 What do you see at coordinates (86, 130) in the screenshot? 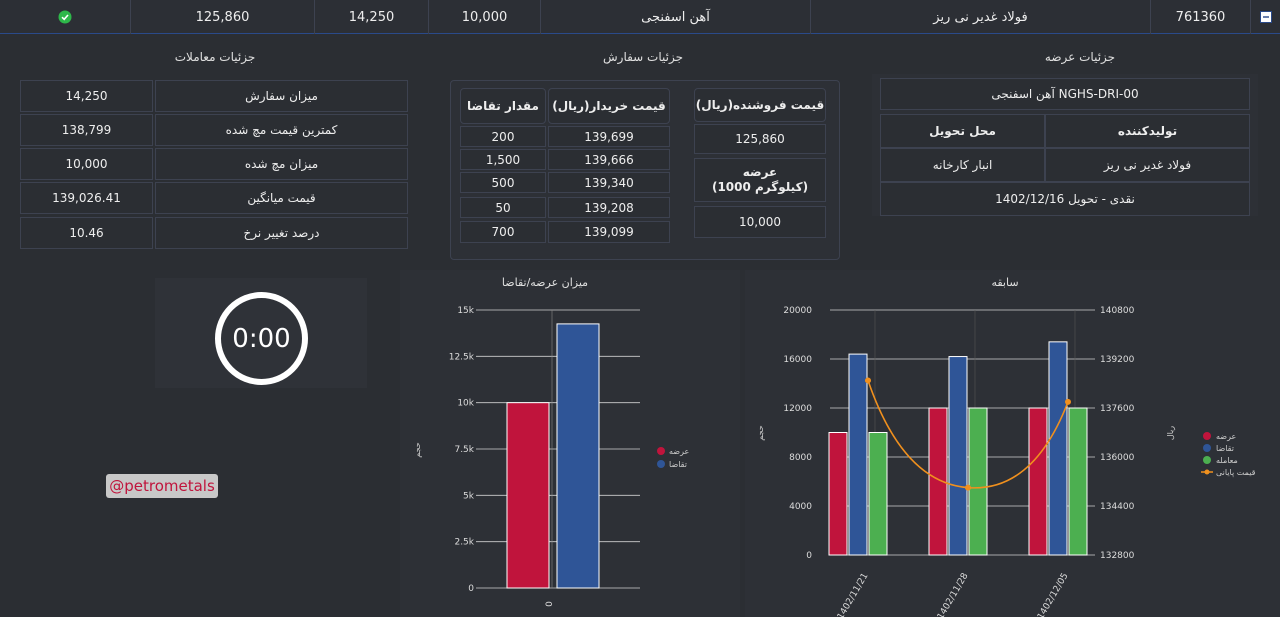
I see `trade-value: 138,799` at bounding box center [86, 130].